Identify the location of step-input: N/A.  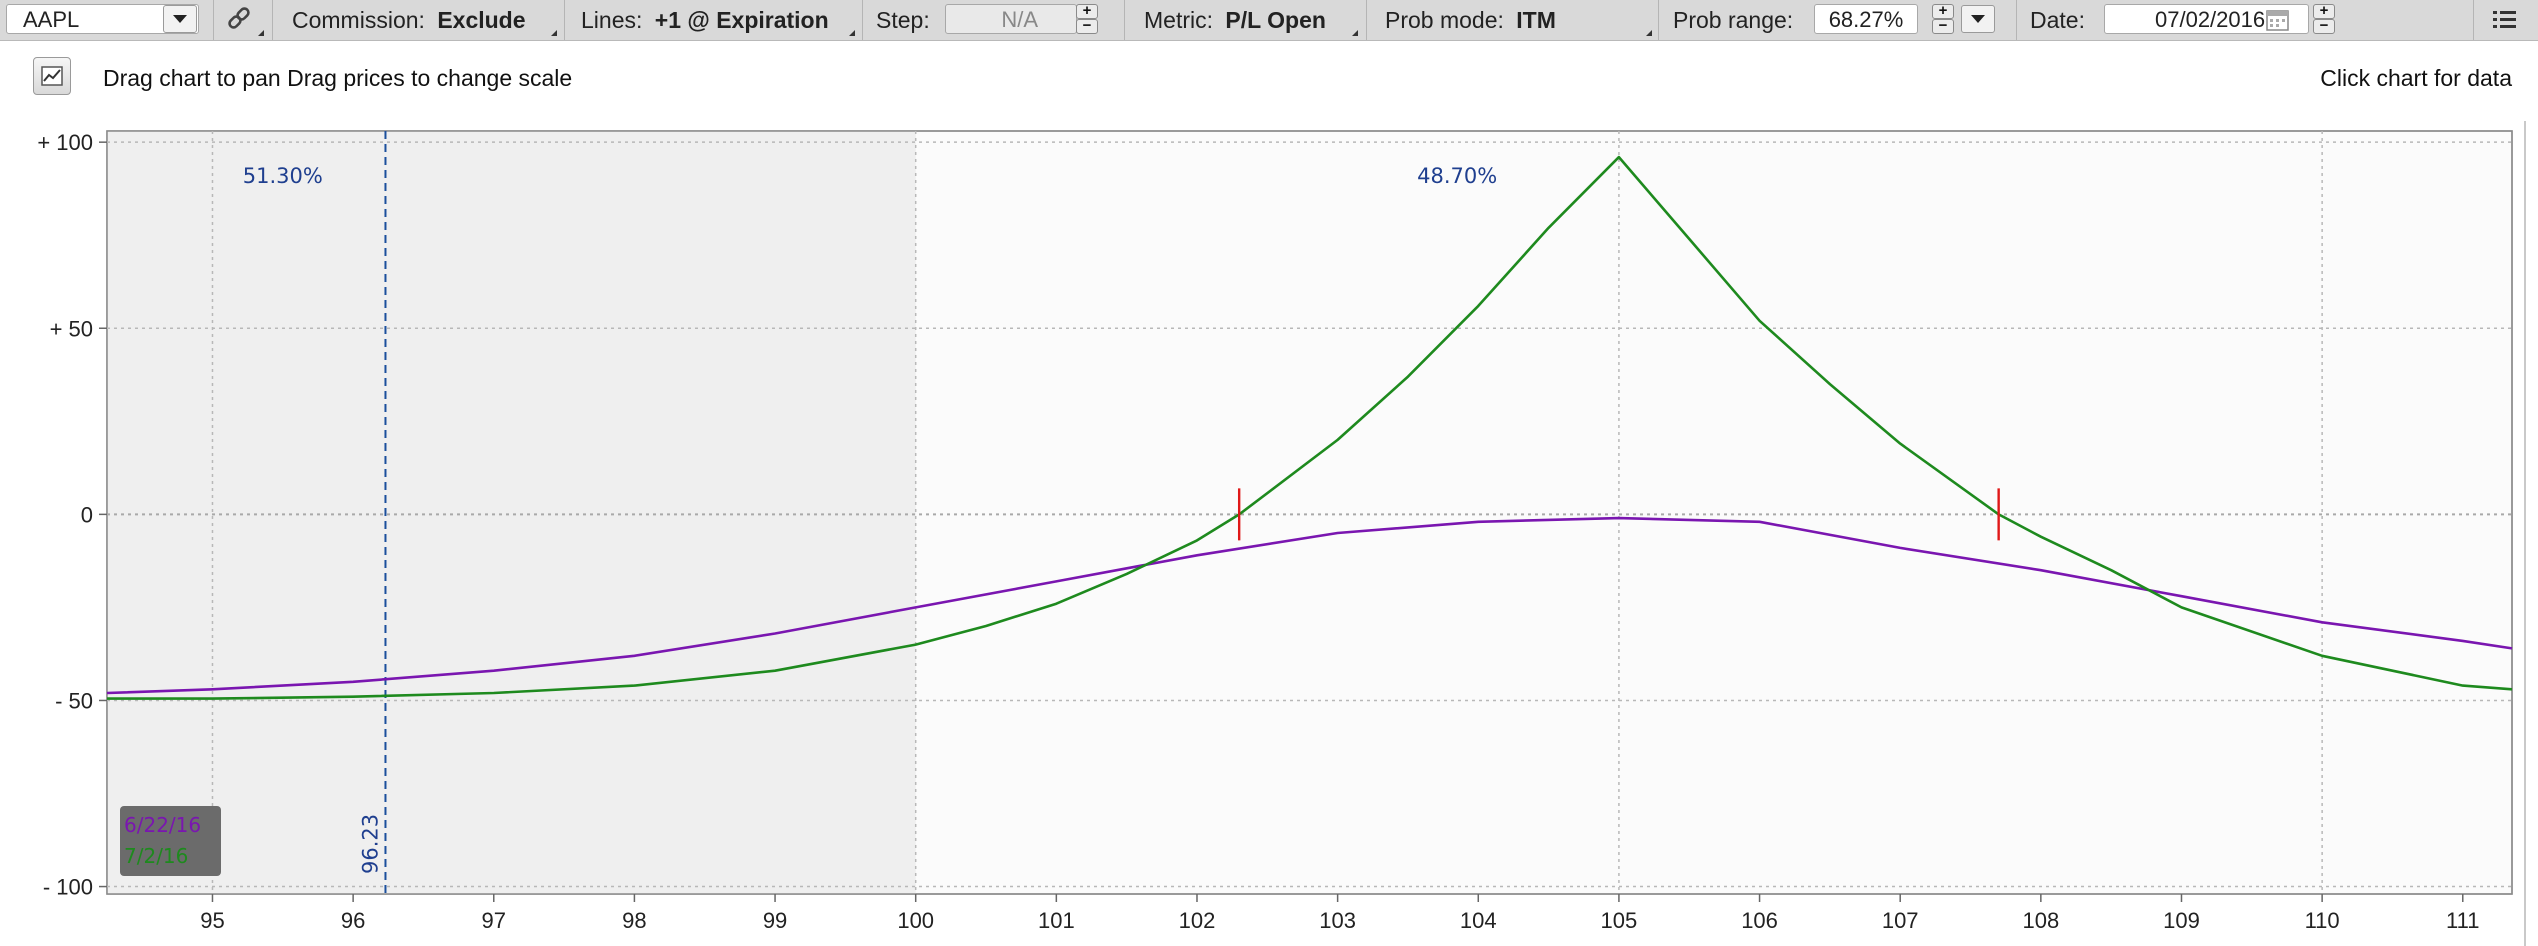
(1011, 19).